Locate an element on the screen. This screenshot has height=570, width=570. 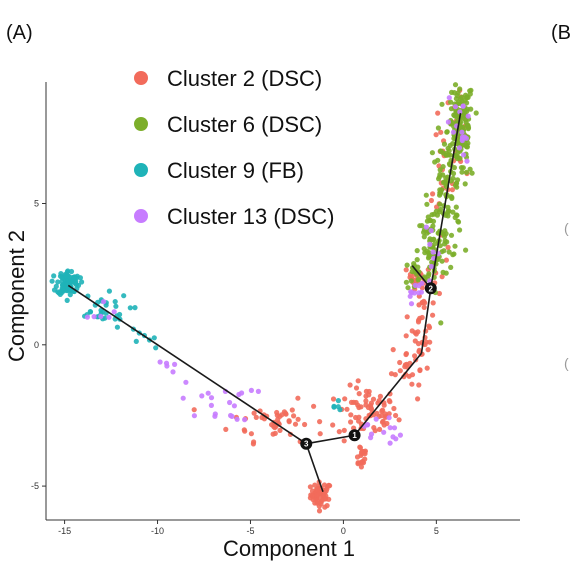
panel-a-label: (A) is located at coordinates (19, 33).